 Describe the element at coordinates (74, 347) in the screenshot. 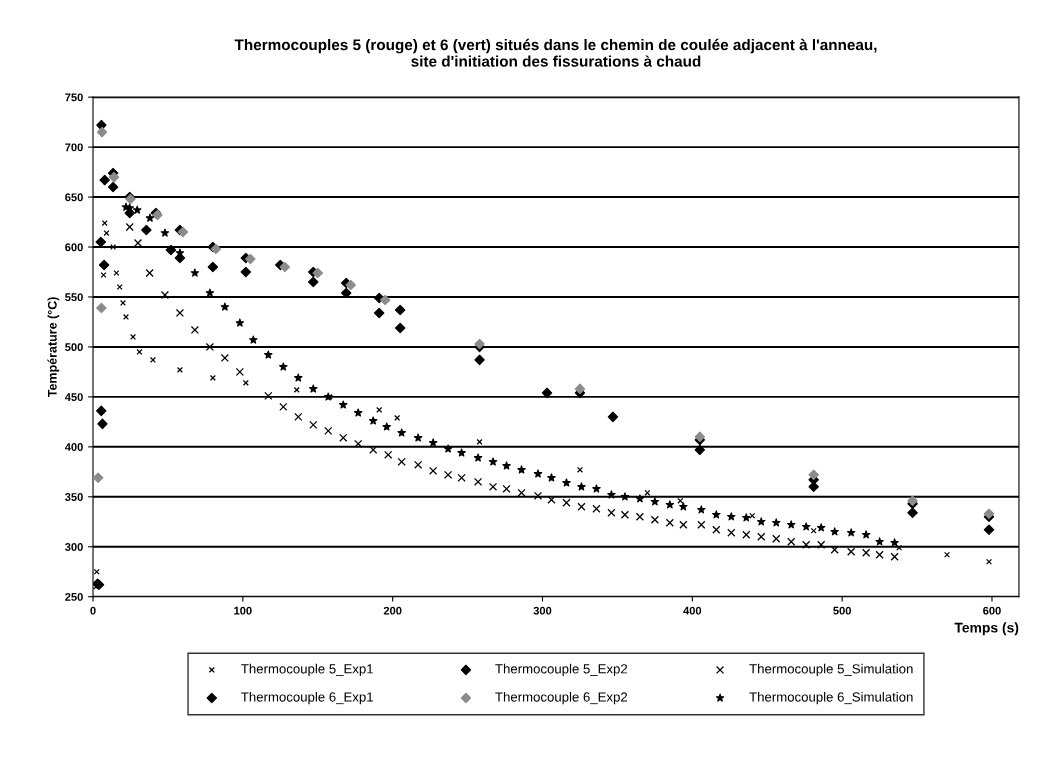

I see `y-tick-label: 500` at that location.